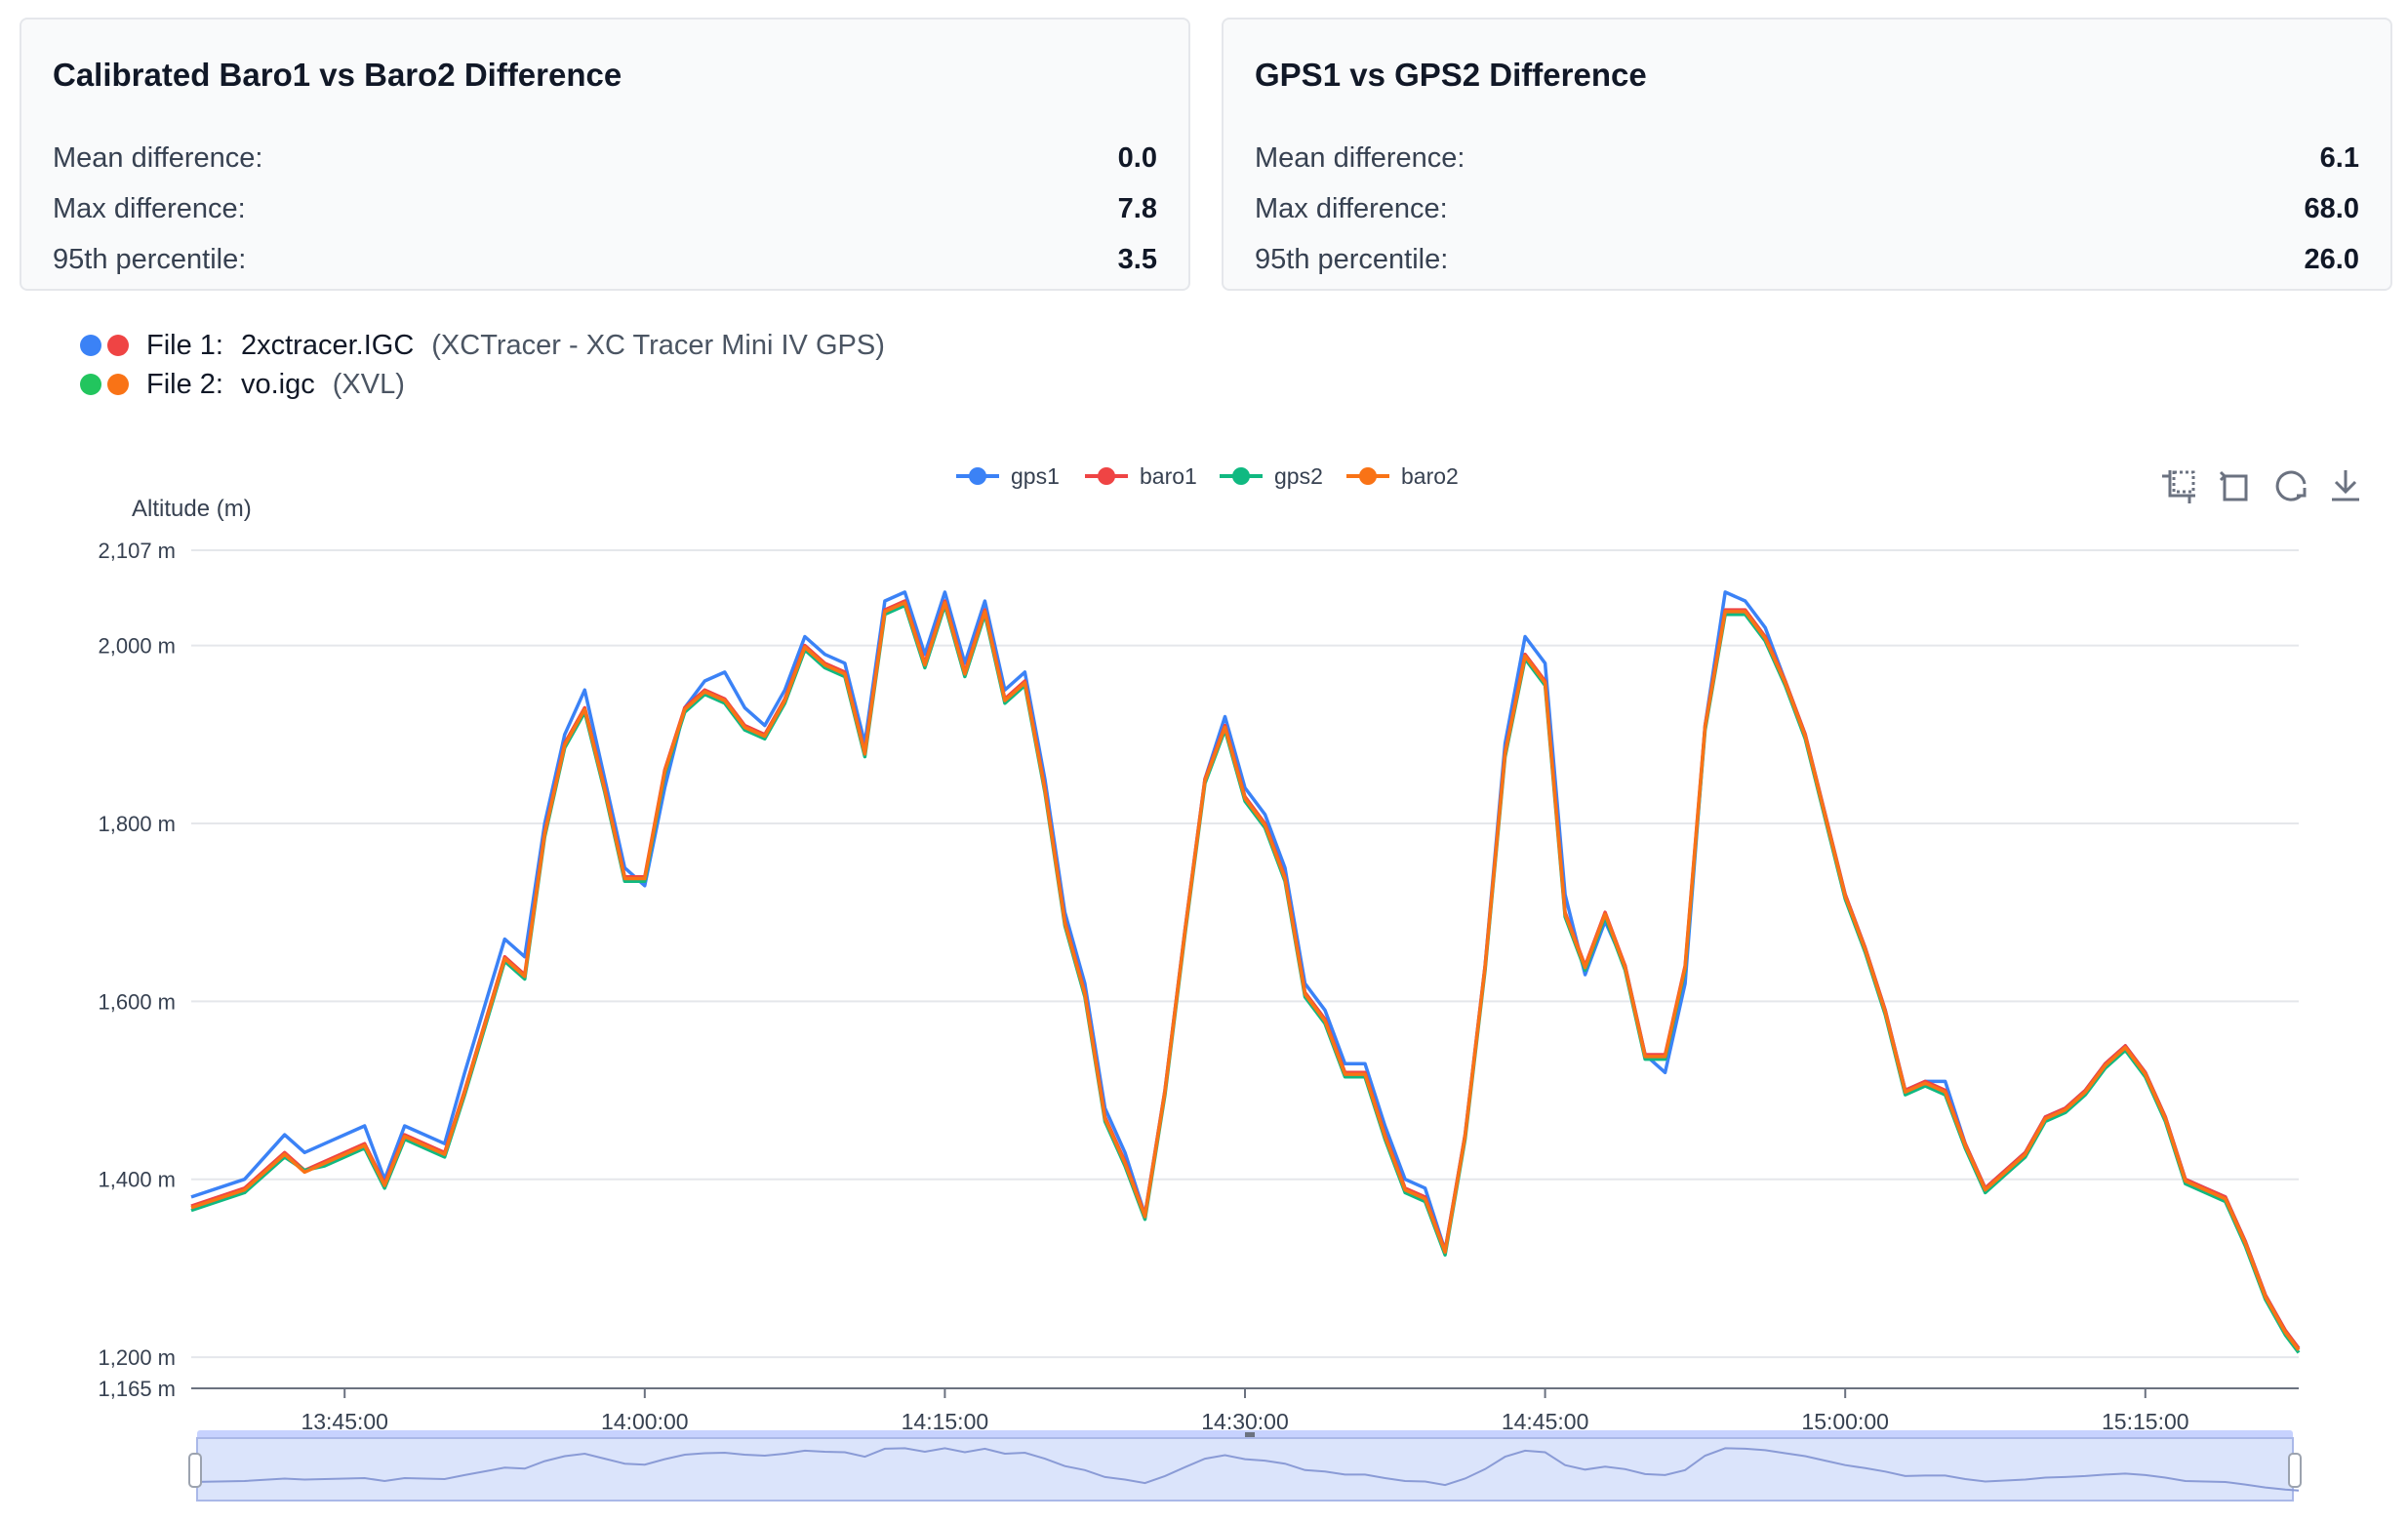 The height and width of the screenshot is (1522, 2408). What do you see at coordinates (368, 384) in the screenshot?
I see `file-2-meta: (XVL)` at bounding box center [368, 384].